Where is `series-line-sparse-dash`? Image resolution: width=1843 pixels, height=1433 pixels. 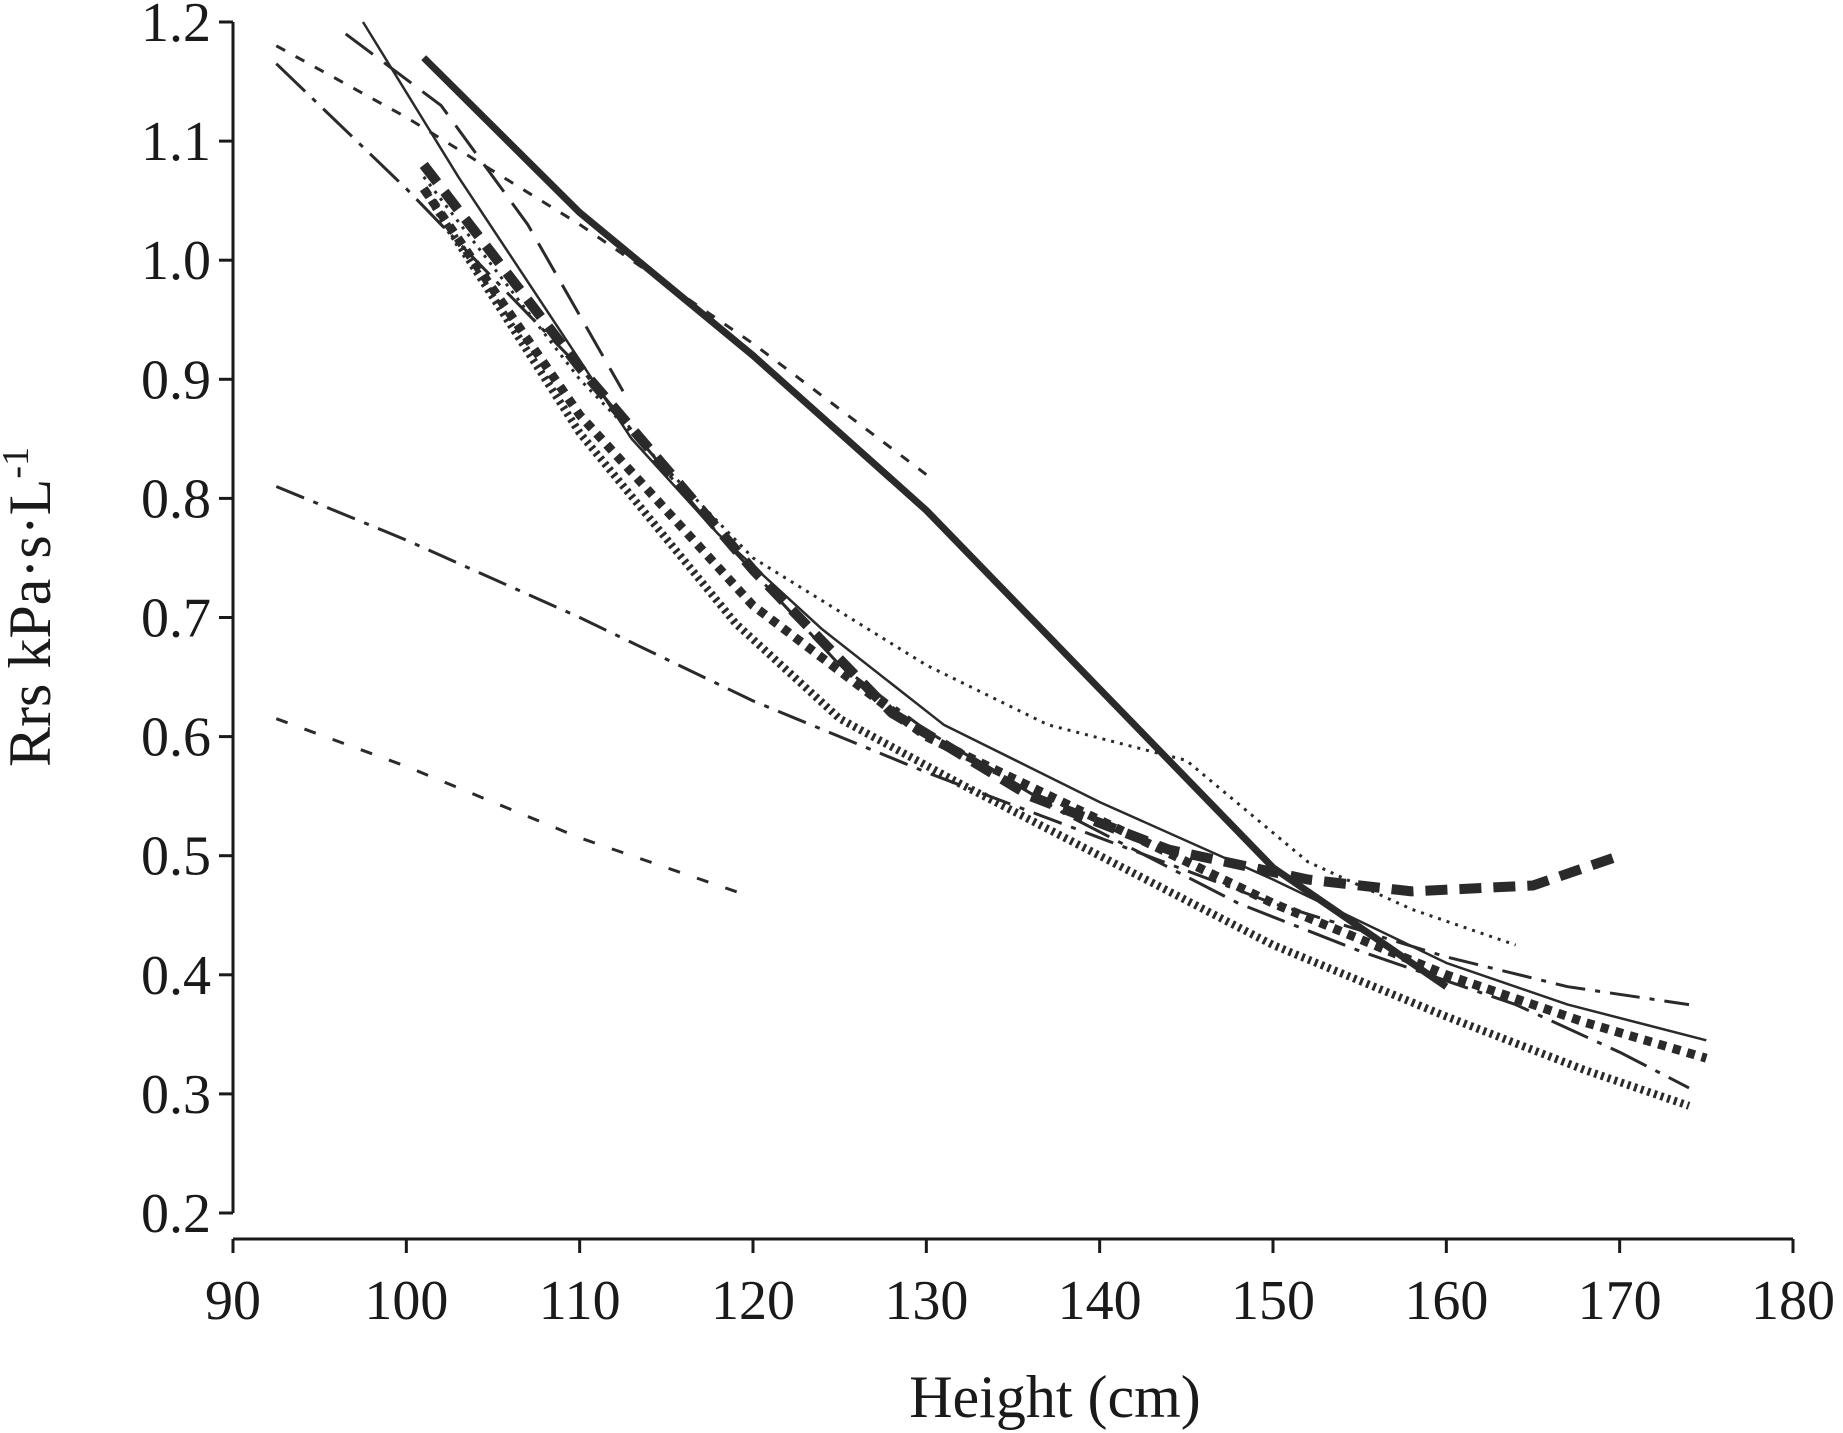 series-line-sparse-dash is located at coordinates (514, 808).